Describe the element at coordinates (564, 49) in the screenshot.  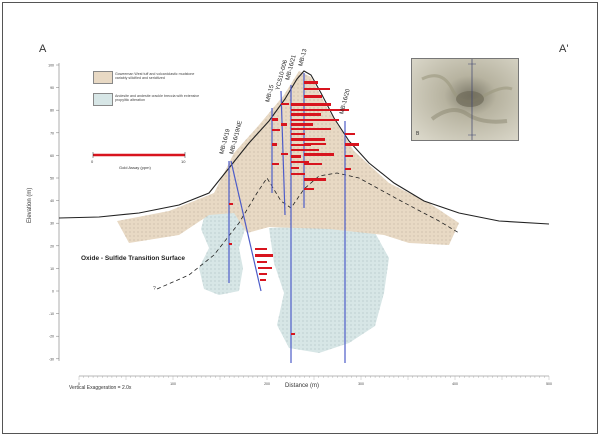
I see `section-end-label: A'` at that location.